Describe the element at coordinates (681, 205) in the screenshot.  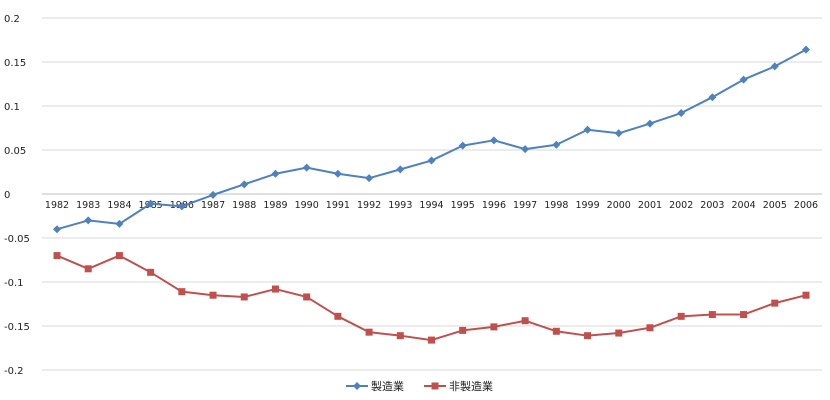
I see `x-tick-label: 2002` at that location.